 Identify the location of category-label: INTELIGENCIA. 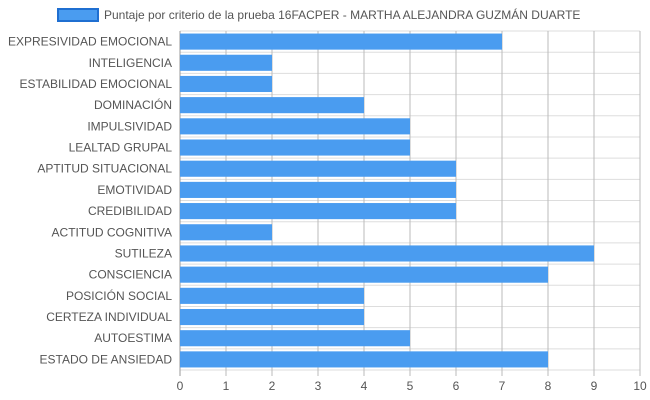
(130, 63).